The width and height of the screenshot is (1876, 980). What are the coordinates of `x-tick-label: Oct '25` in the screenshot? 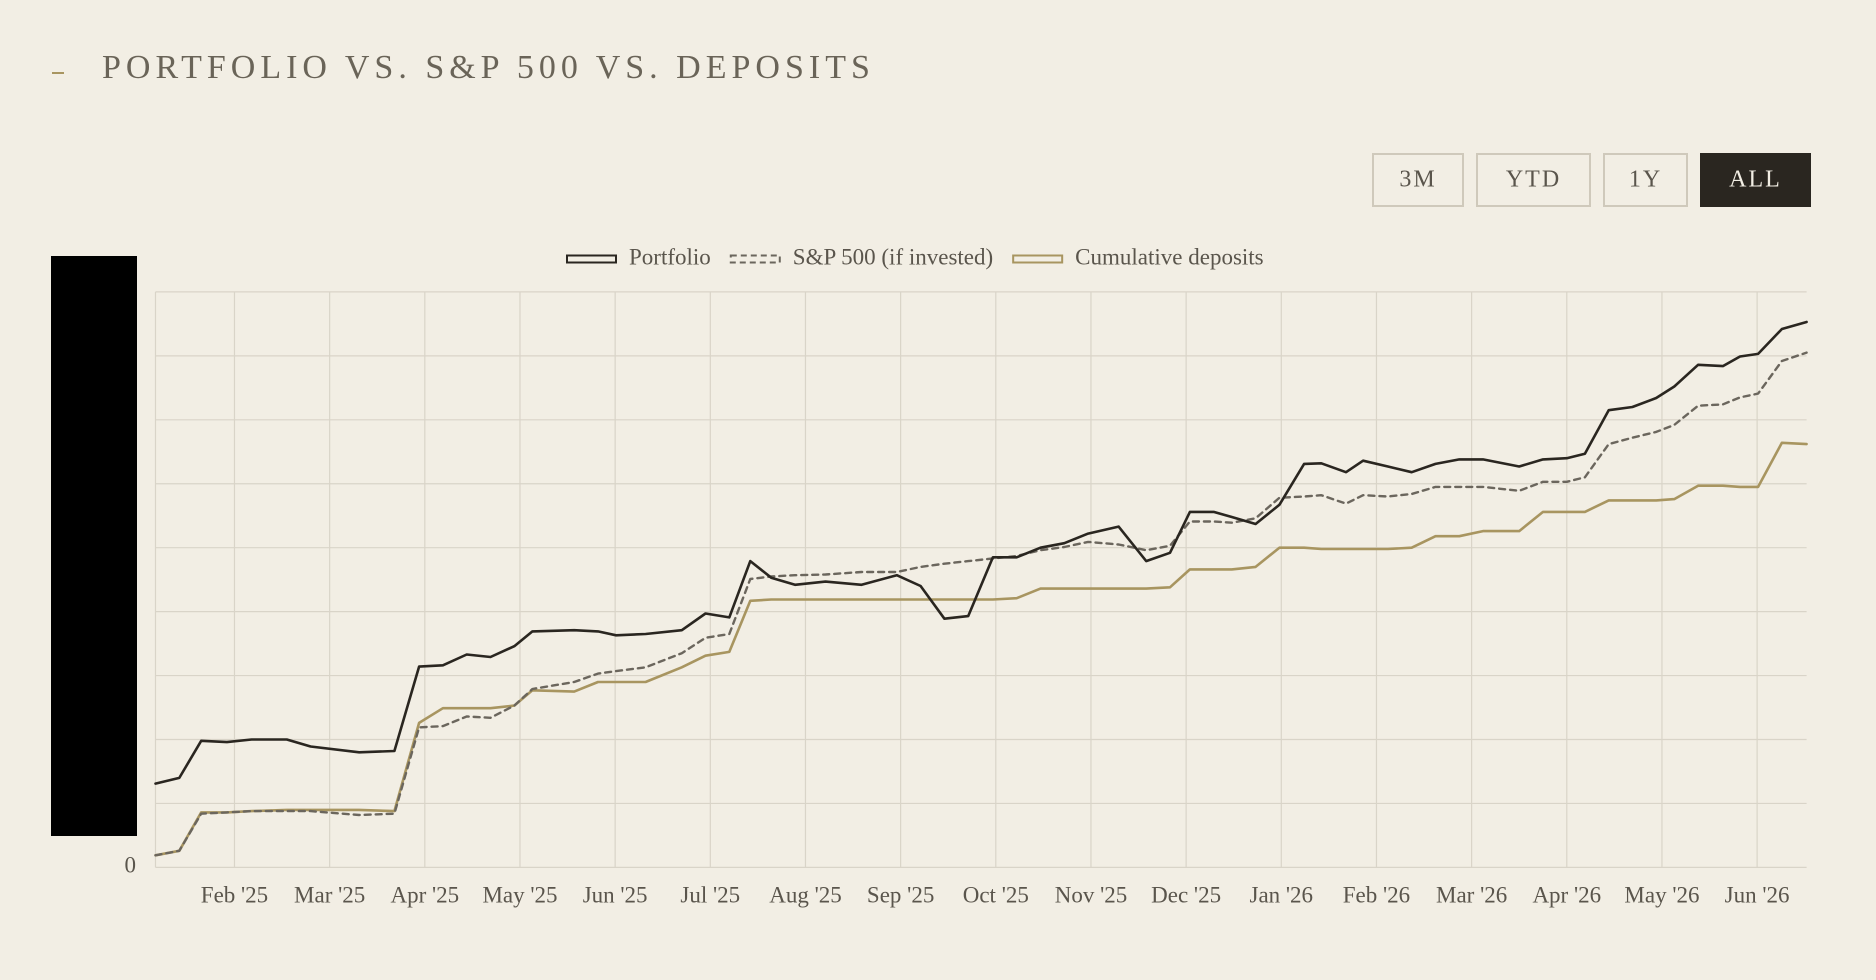 It's located at (996, 894).